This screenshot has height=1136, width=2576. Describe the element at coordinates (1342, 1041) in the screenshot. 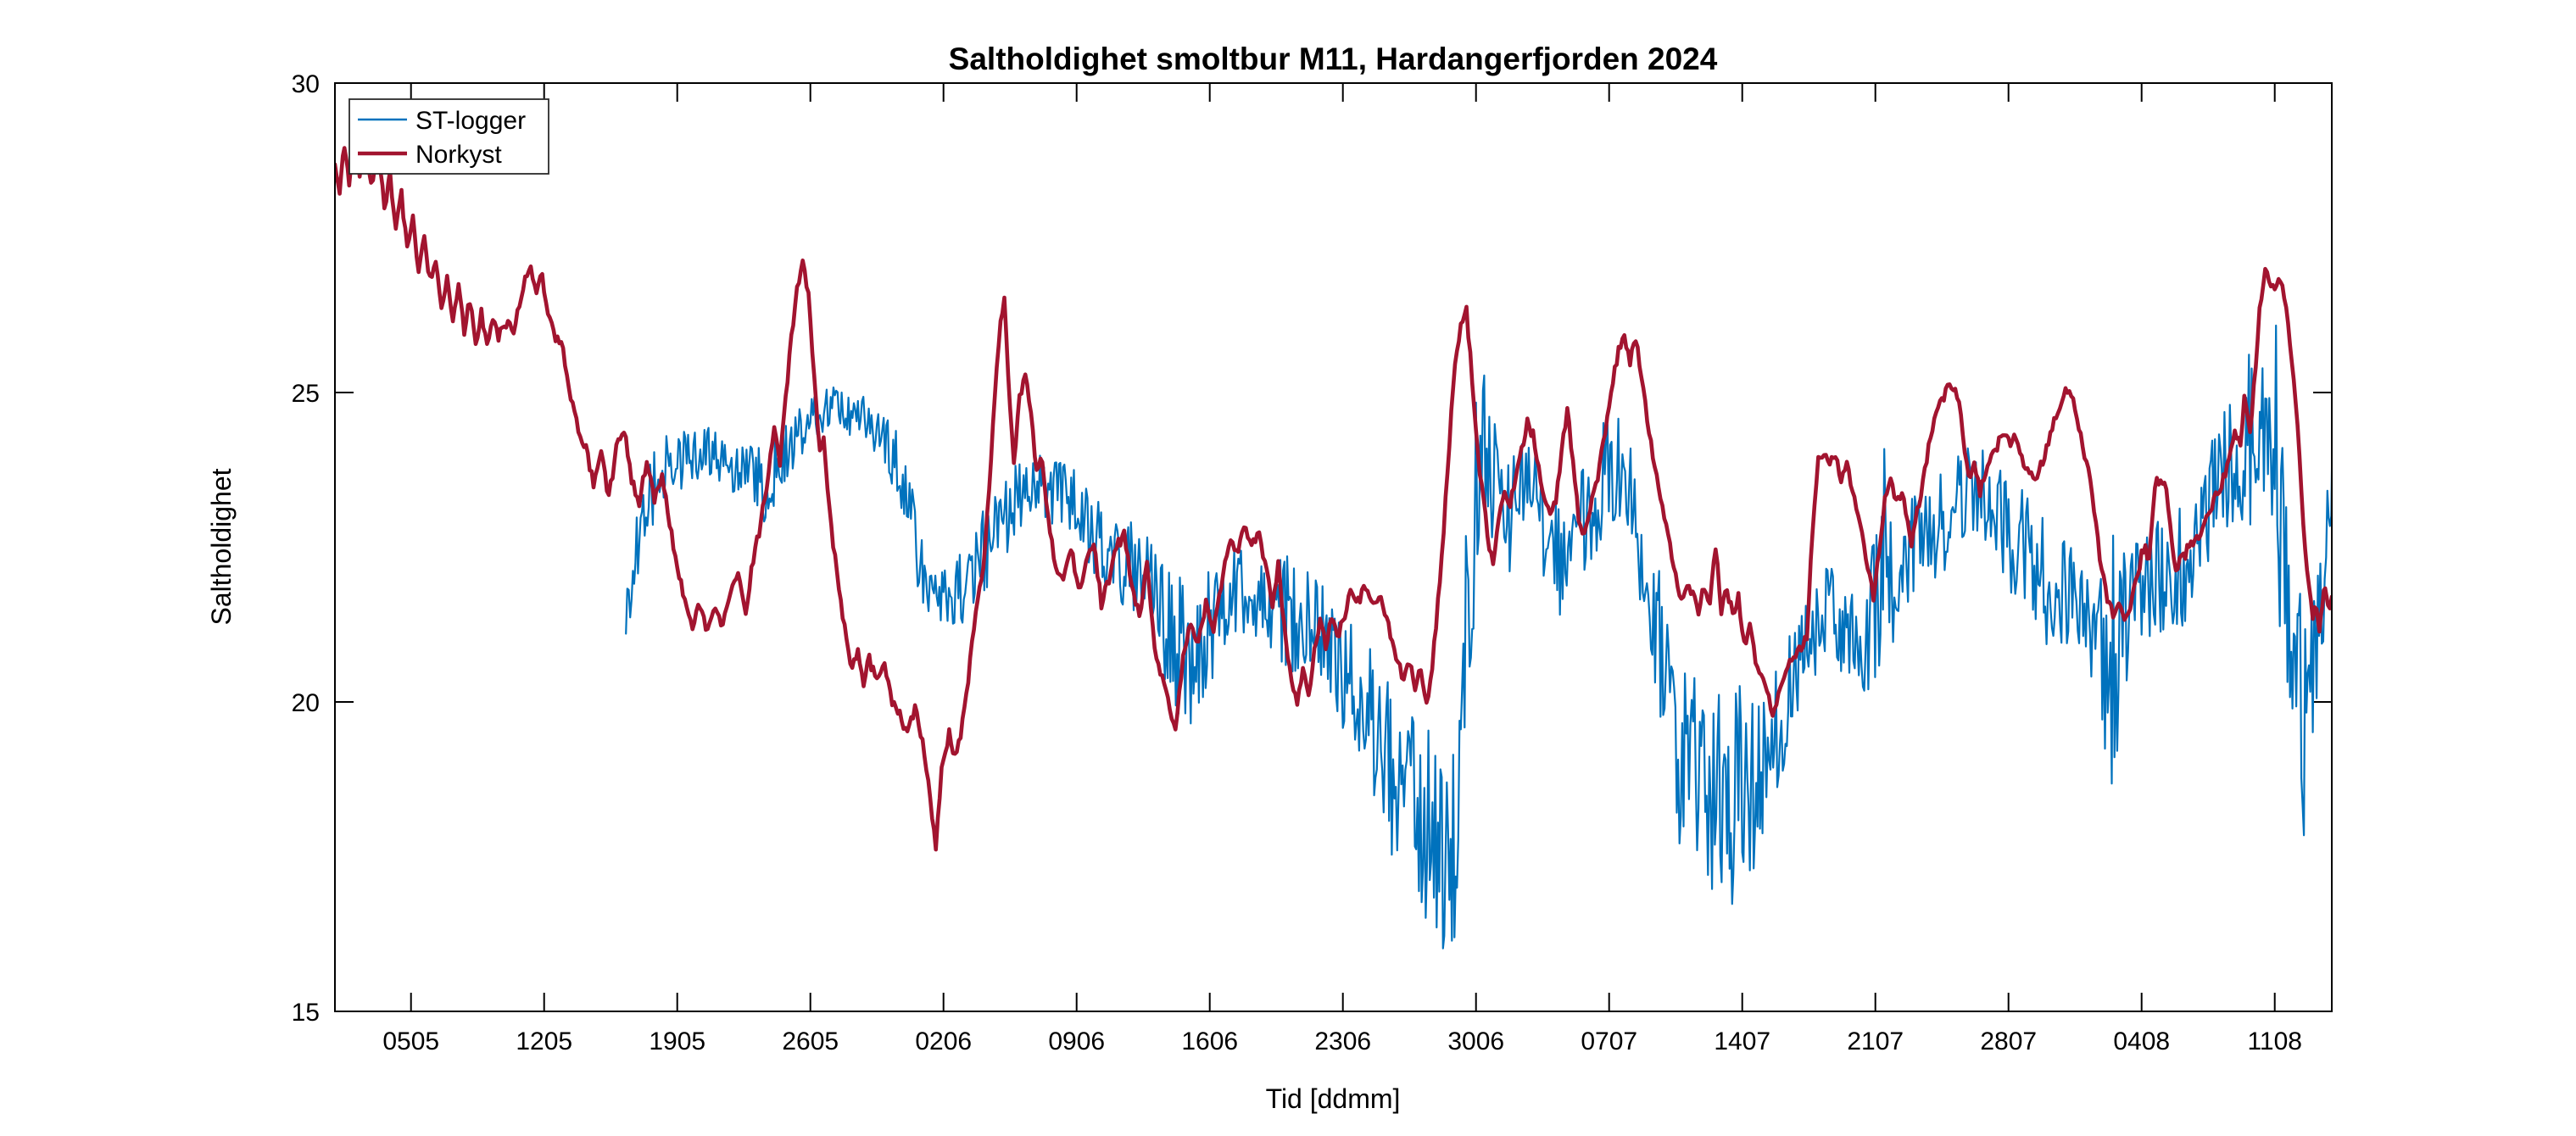

I see `x-tick-label: 2306` at that location.